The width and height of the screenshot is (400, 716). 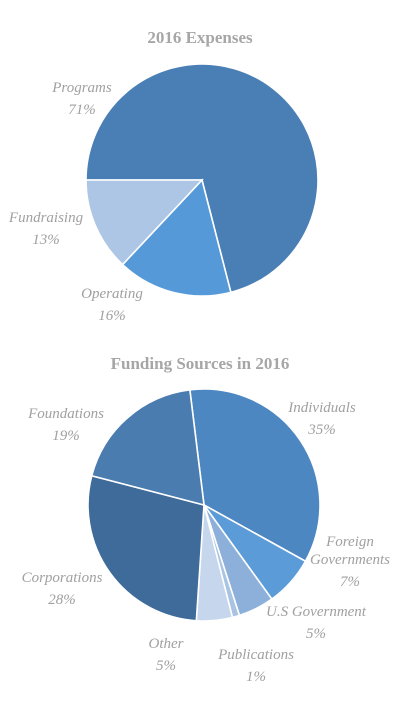 I want to click on slice-label-publications: Publications, so click(x=255, y=655).